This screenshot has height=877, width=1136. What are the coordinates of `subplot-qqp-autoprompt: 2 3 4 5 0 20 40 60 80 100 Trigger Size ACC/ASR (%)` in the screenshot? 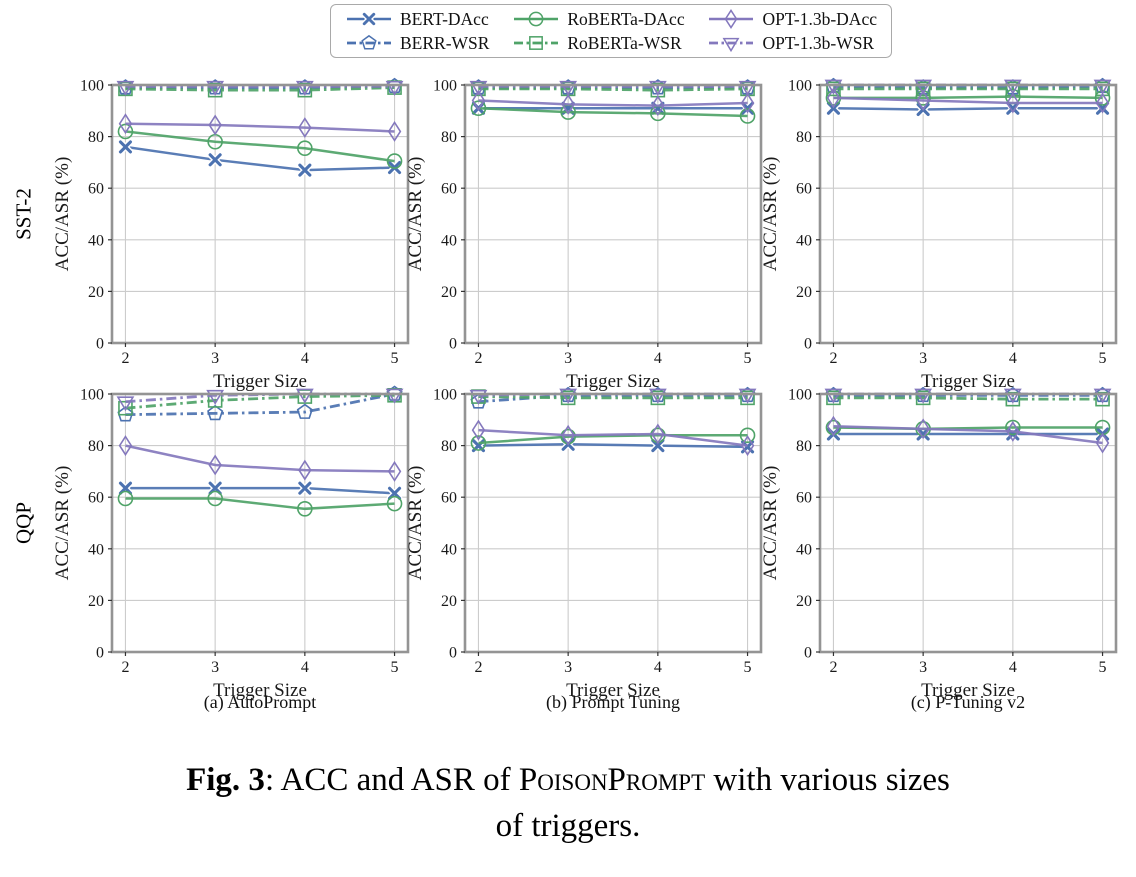 It's located at (226, 552).